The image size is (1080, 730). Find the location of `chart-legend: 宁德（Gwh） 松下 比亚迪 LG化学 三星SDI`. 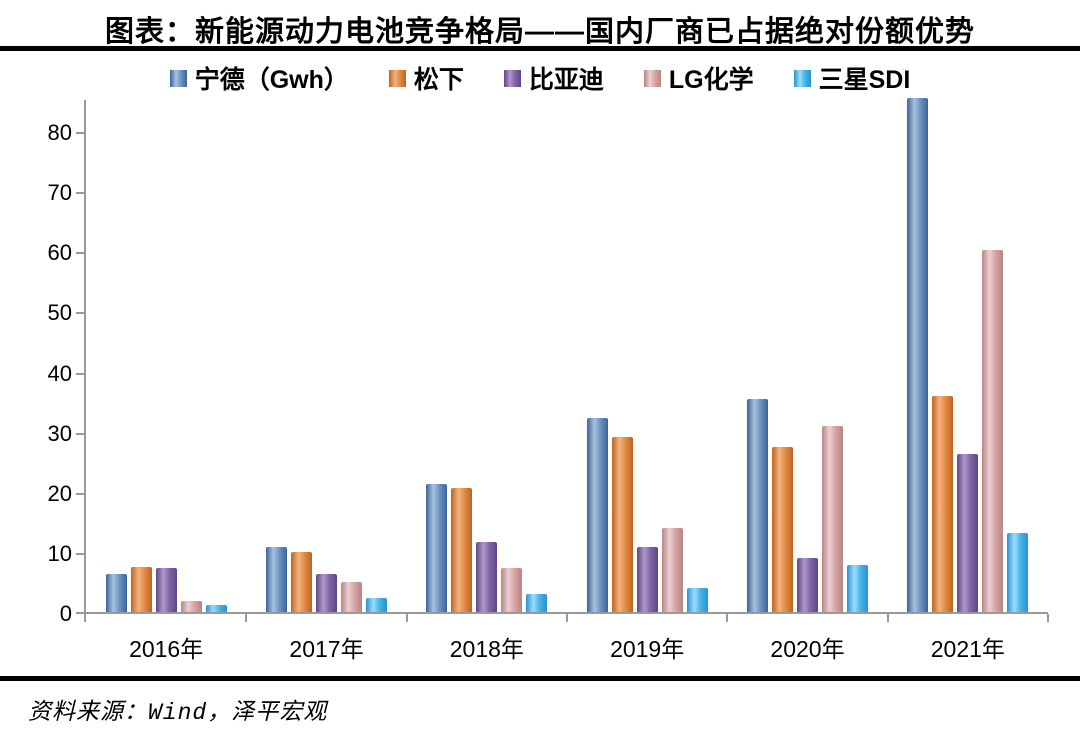

chart-legend: 宁德（Gwh） 松下 比亚迪 LG化学 三星SDI is located at coordinates (540, 78).